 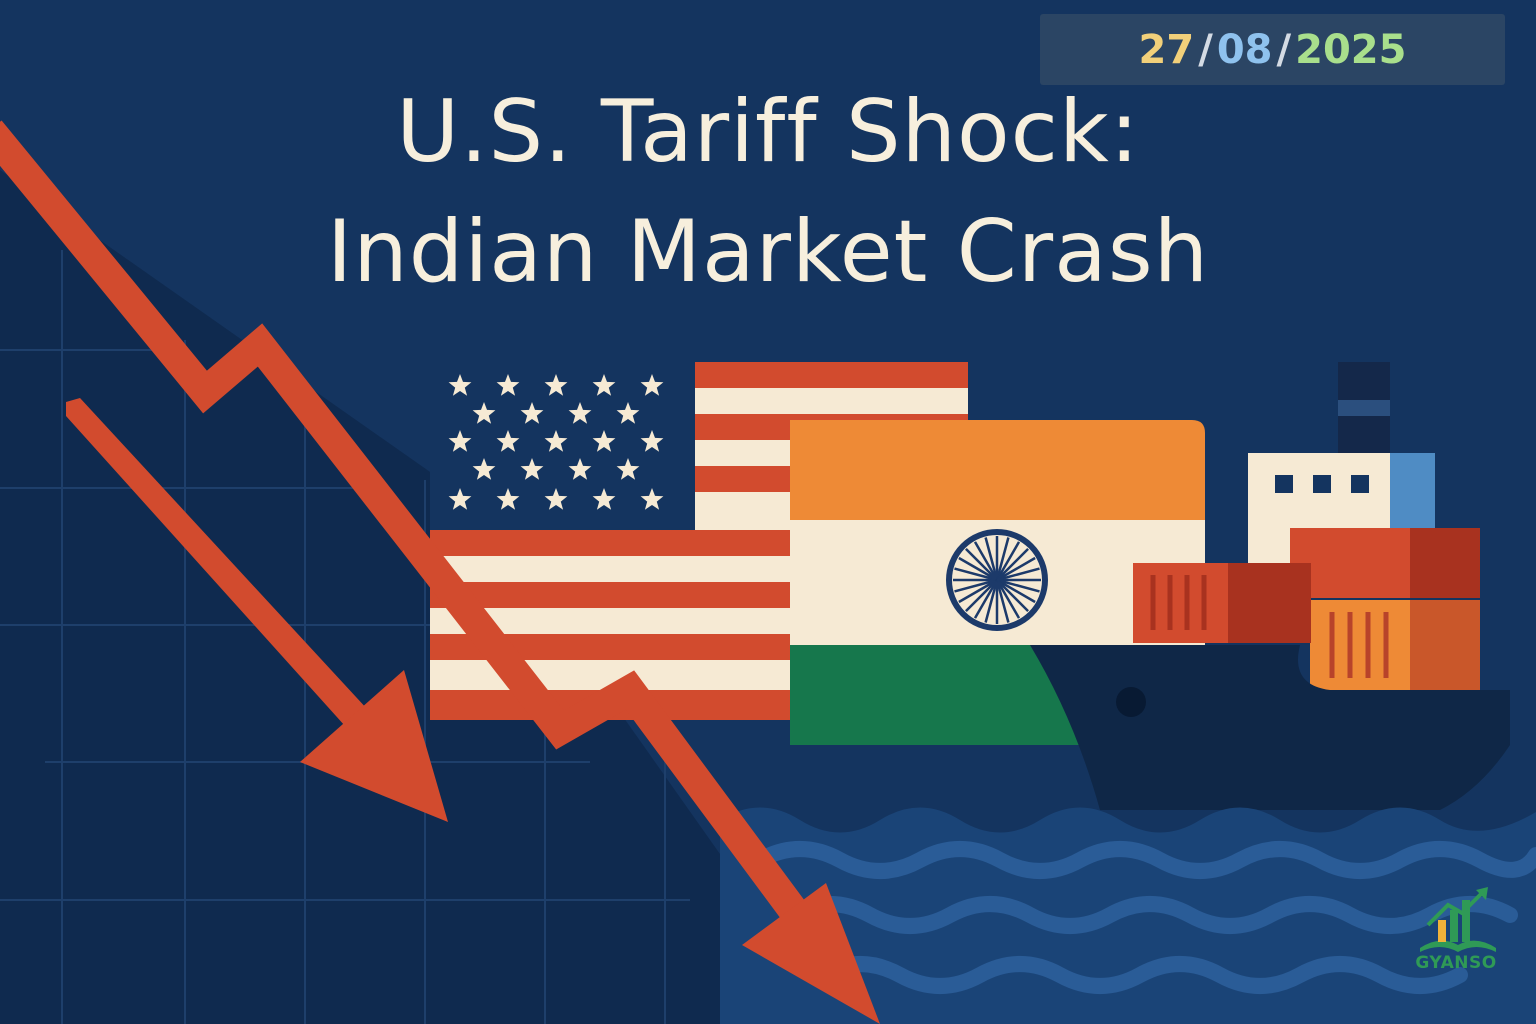 I want to click on date-year: 2025, so click(x=1351, y=49).